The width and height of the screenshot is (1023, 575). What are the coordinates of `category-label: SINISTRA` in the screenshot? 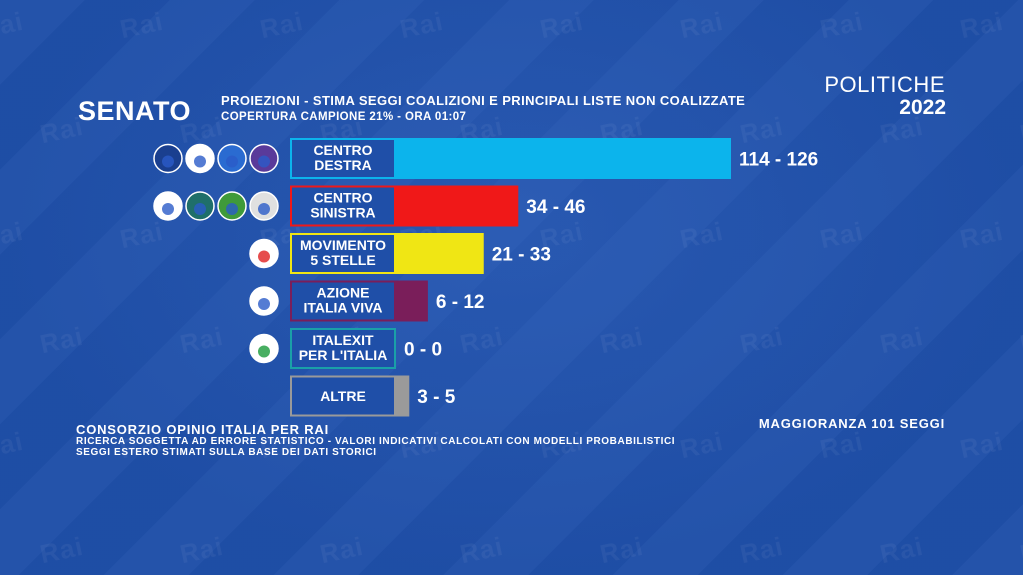 It's located at (342, 213).